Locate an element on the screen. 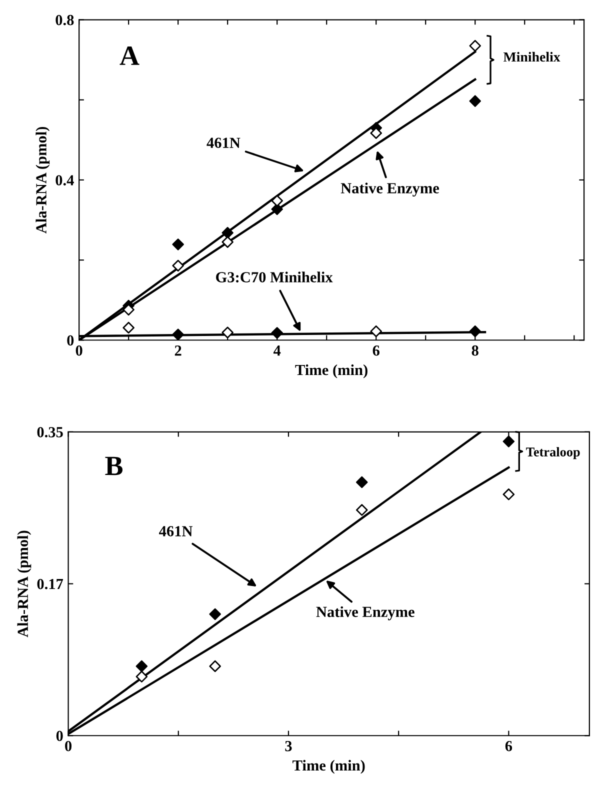  annotation: Tetraloop is located at coordinates (553, 453).